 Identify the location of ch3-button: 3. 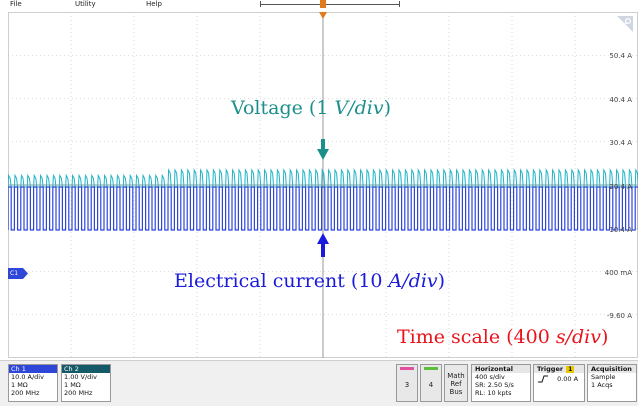
(407, 383).